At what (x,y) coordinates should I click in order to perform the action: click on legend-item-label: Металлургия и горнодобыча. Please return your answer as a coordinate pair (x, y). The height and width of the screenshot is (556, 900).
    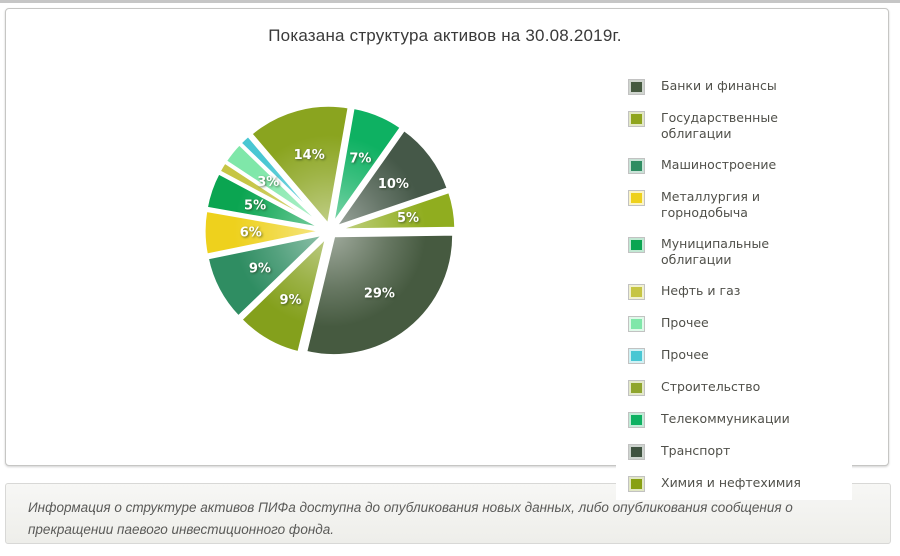
    Looking at the image, I should click on (711, 204).